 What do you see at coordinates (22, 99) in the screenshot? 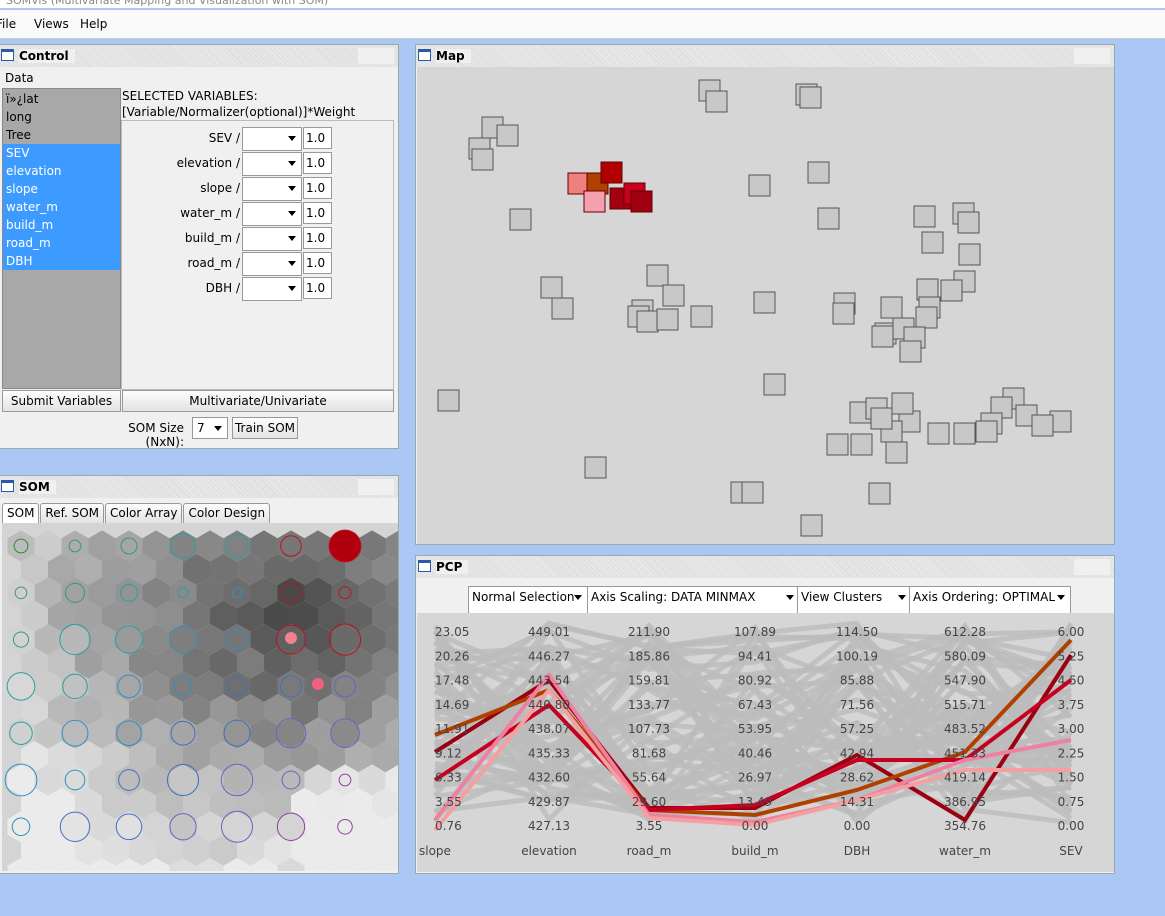
I see `variable-item: ï»¿lat` at bounding box center [22, 99].